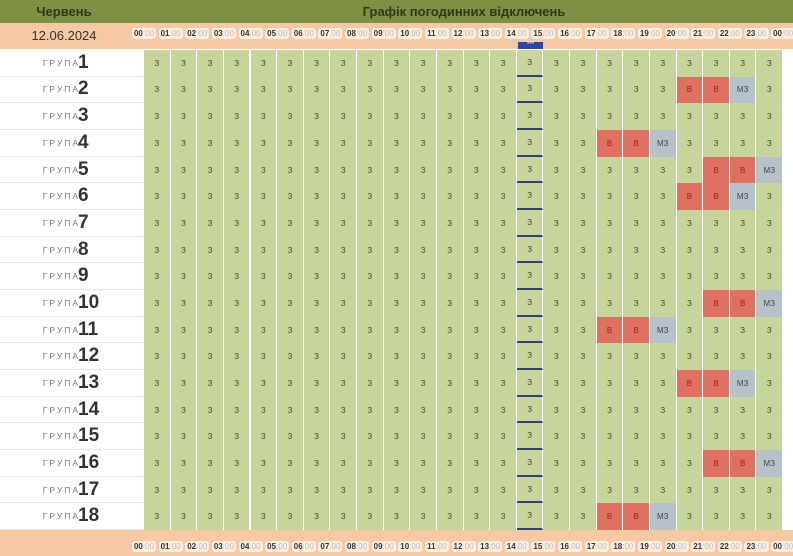  What do you see at coordinates (72, 410) in the screenshot?
I see `group-label: ГРУПА 14` at bounding box center [72, 410].